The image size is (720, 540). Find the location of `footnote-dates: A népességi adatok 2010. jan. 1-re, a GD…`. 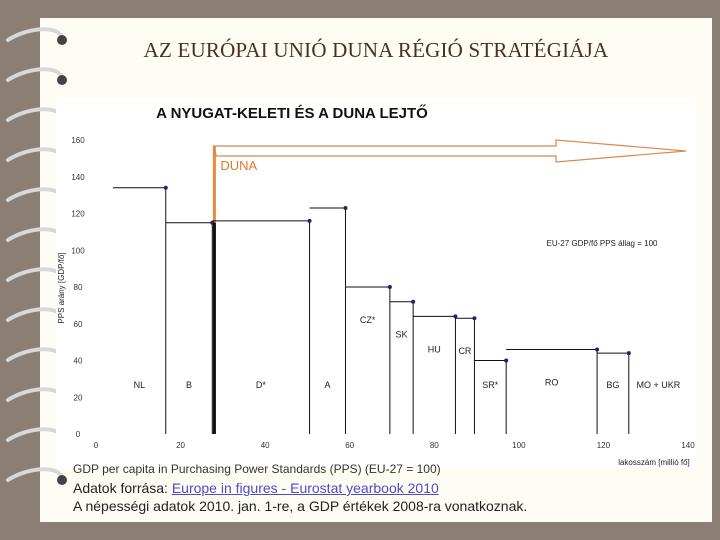

footnote-dates: A népességi adatok 2010. jan. 1-re, a GD… is located at coordinates (300, 506).